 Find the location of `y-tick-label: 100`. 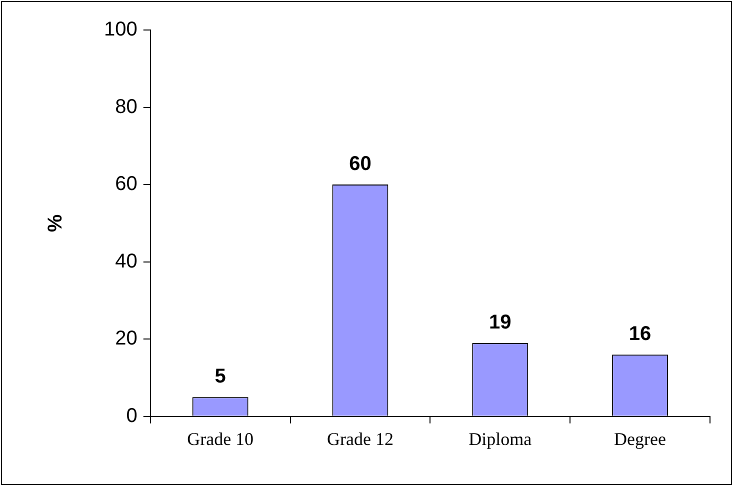

y-tick-label: 100 is located at coordinates (121, 29).